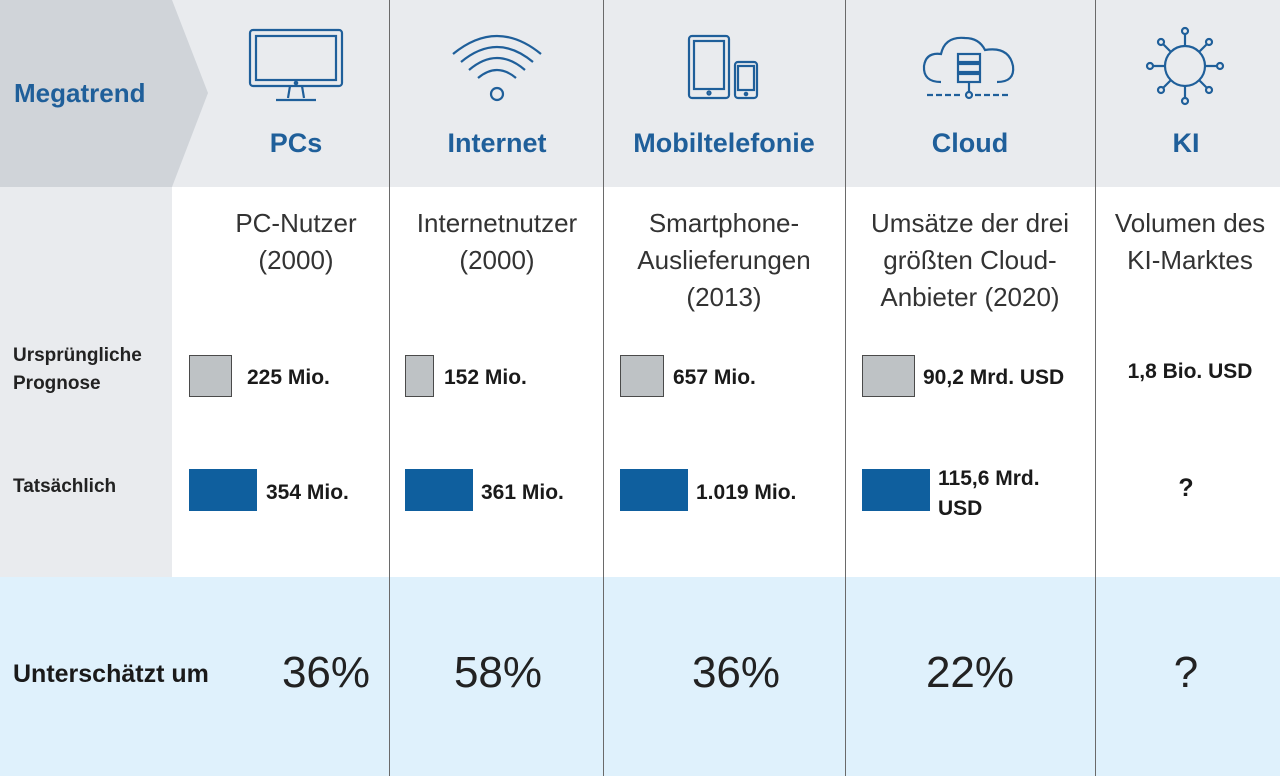  Describe the element at coordinates (724, 260) in the screenshot. I see `metric-label-mobiltelefonie: Smartphone-Auslieferungen (2013)` at that location.